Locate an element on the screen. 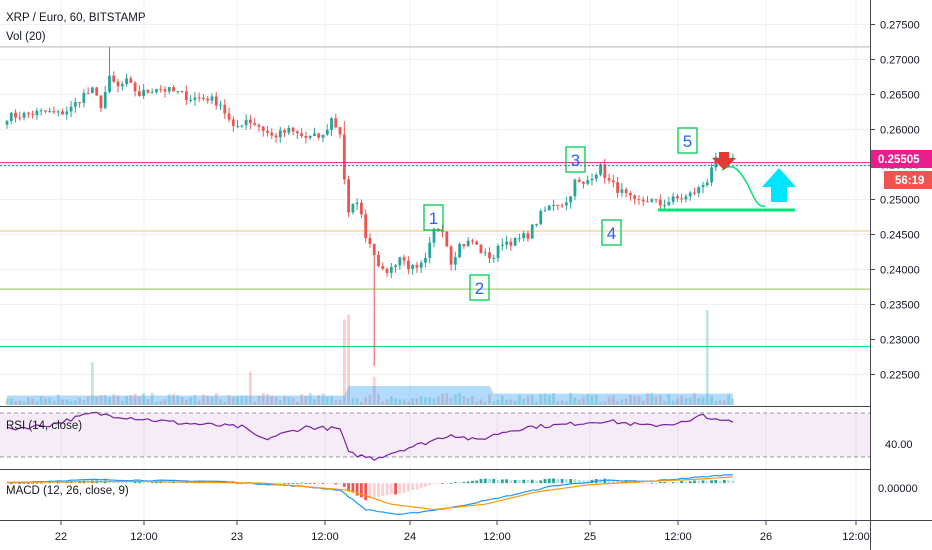 This screenshot has height=550, width=932. macd-line is located at coordinates (369, 494).